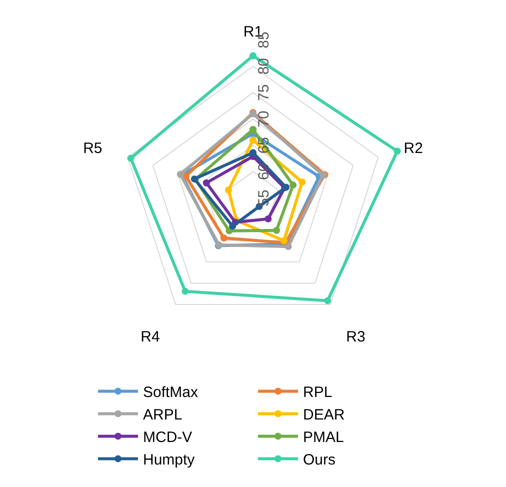  What do you see at coordinates (324, 415) in the screenshot?
I see `legend-label: DEAR` at bounding box center [324, 415].